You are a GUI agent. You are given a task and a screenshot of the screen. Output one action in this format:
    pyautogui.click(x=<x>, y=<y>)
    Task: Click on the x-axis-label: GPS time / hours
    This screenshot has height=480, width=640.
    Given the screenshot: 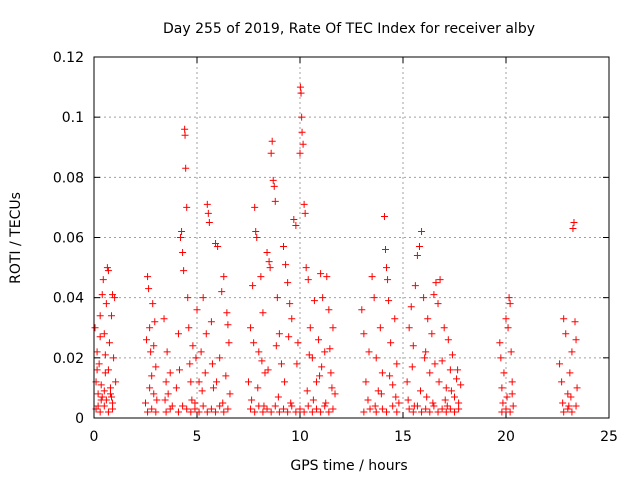 What is the action you would take?
    pyautogui.click(x=348, y=466)
    